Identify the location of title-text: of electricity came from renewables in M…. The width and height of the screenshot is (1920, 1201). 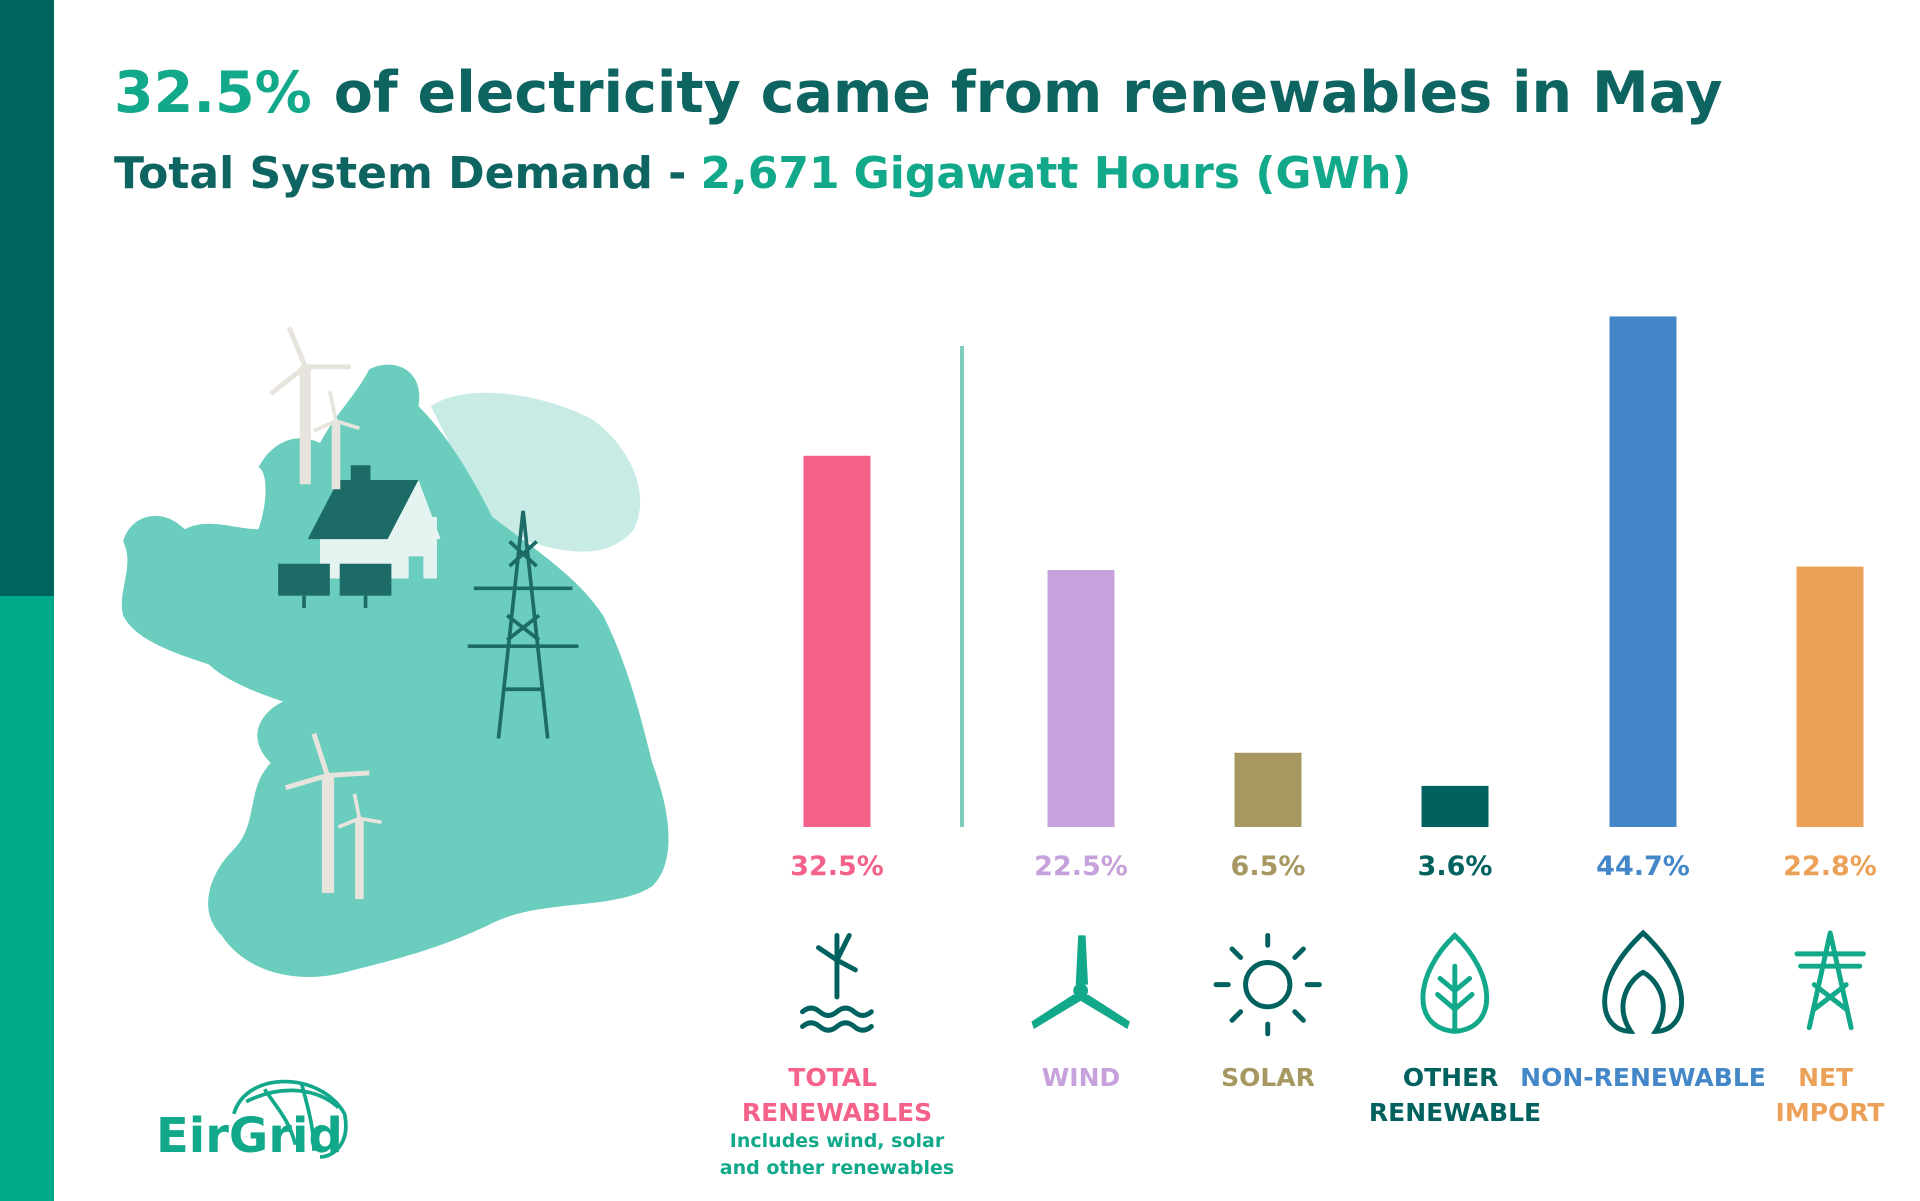
(1028, 93).